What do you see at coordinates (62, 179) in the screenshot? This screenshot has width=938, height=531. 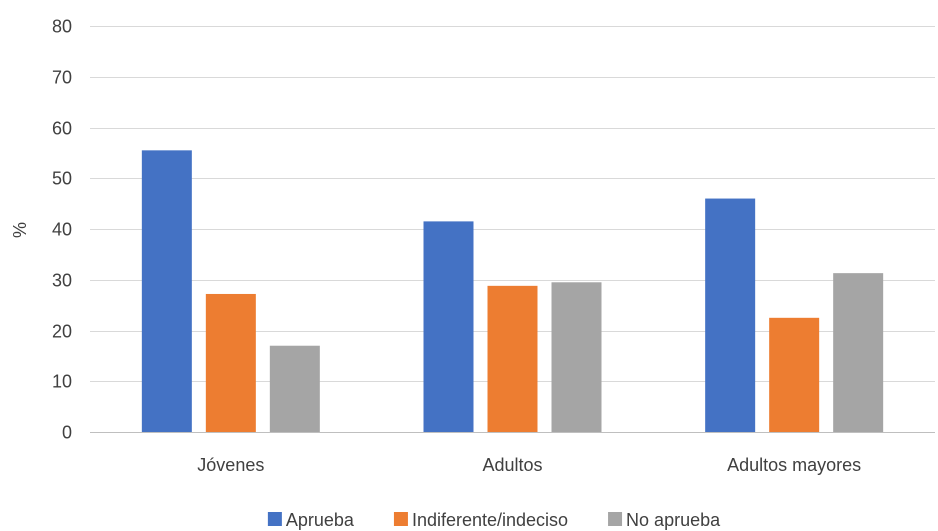 I see `y-tick-label: 50` at bounding box center [62, 179].